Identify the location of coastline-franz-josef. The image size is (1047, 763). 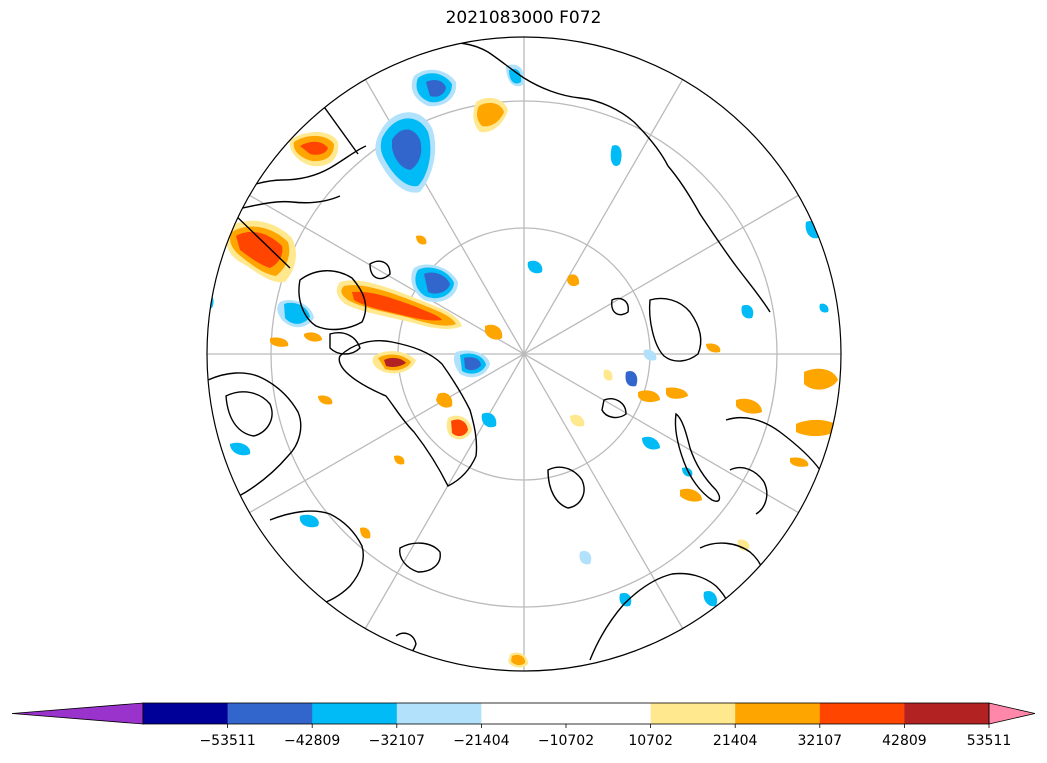
(614, 408).